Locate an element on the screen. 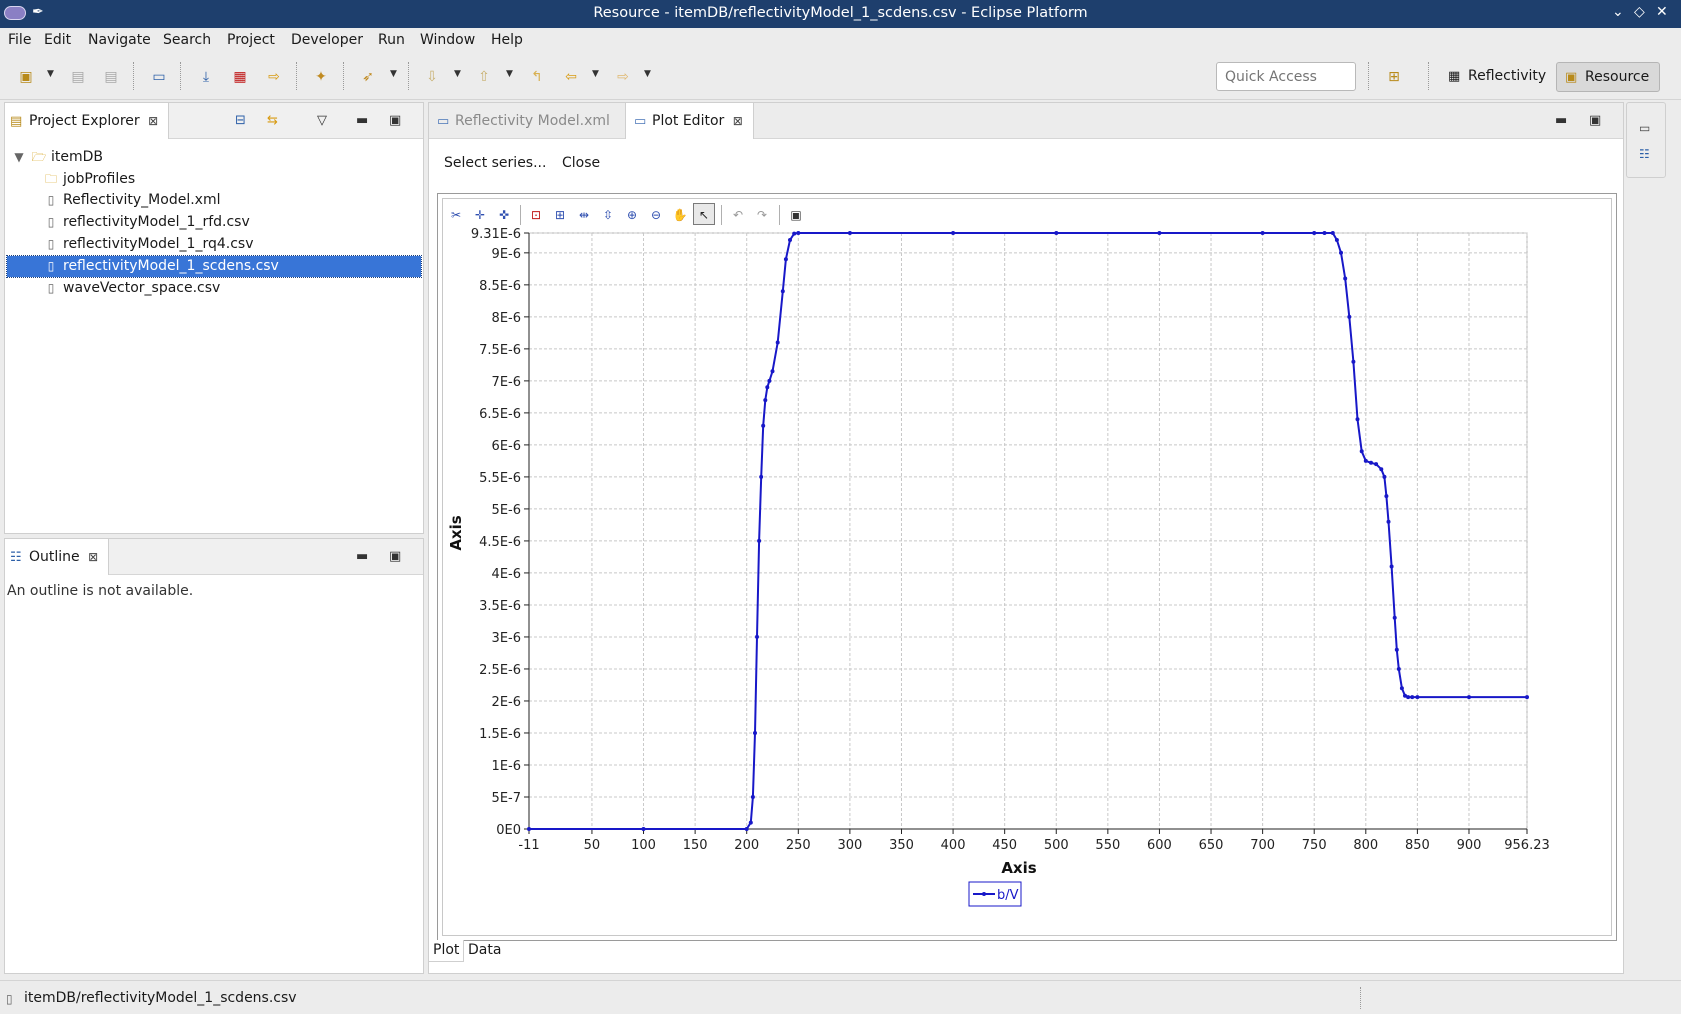 The height and width of the screenshot is (1014, 1681). close-window-icon: ✕ is located at coordinates (1662, 12).